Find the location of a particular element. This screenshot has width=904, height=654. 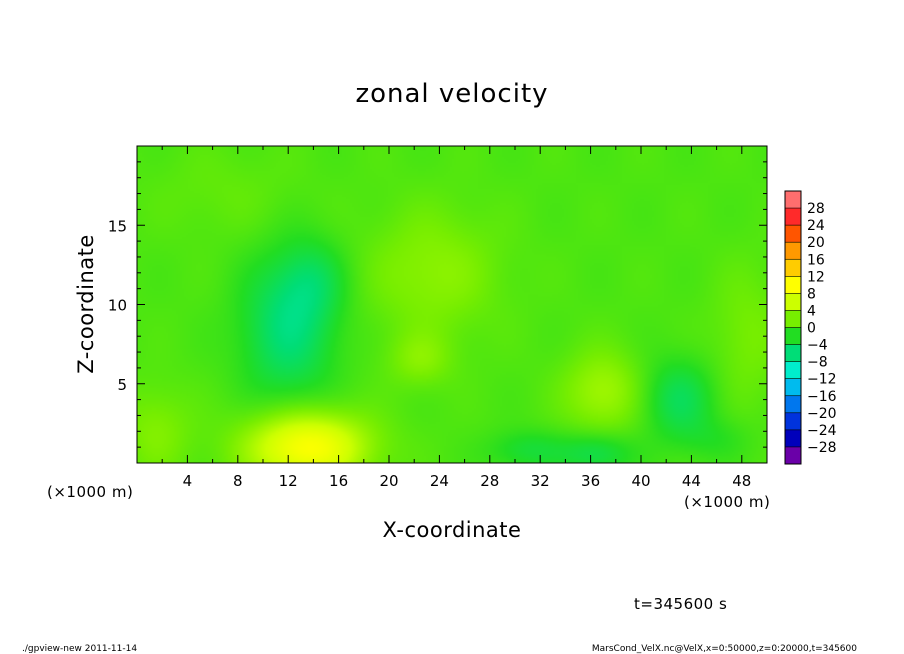

x-unit-right: (×1000 m) is located at coordinates (727, 502).